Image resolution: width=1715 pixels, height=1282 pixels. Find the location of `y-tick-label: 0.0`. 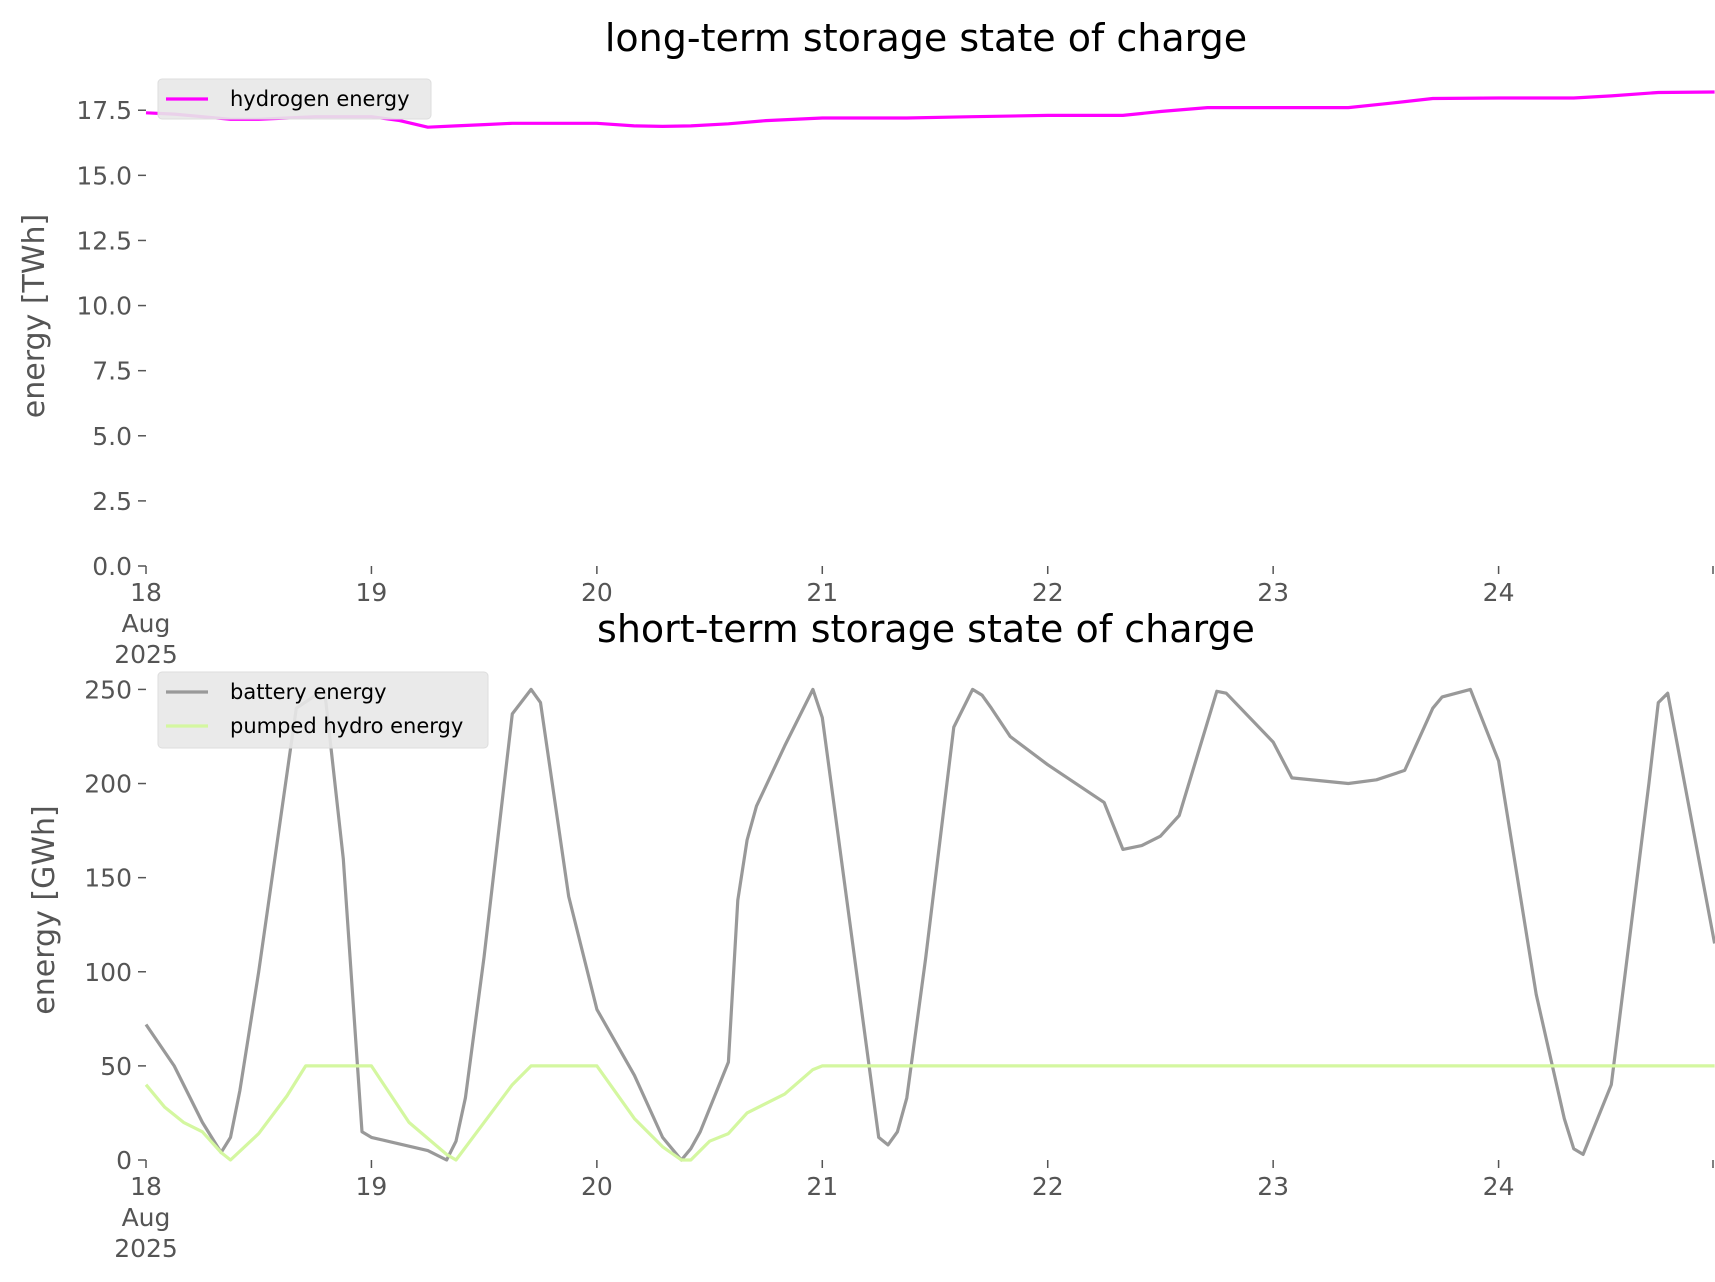

y-tick-label: 0.0 is located at coordinates (112, 566).